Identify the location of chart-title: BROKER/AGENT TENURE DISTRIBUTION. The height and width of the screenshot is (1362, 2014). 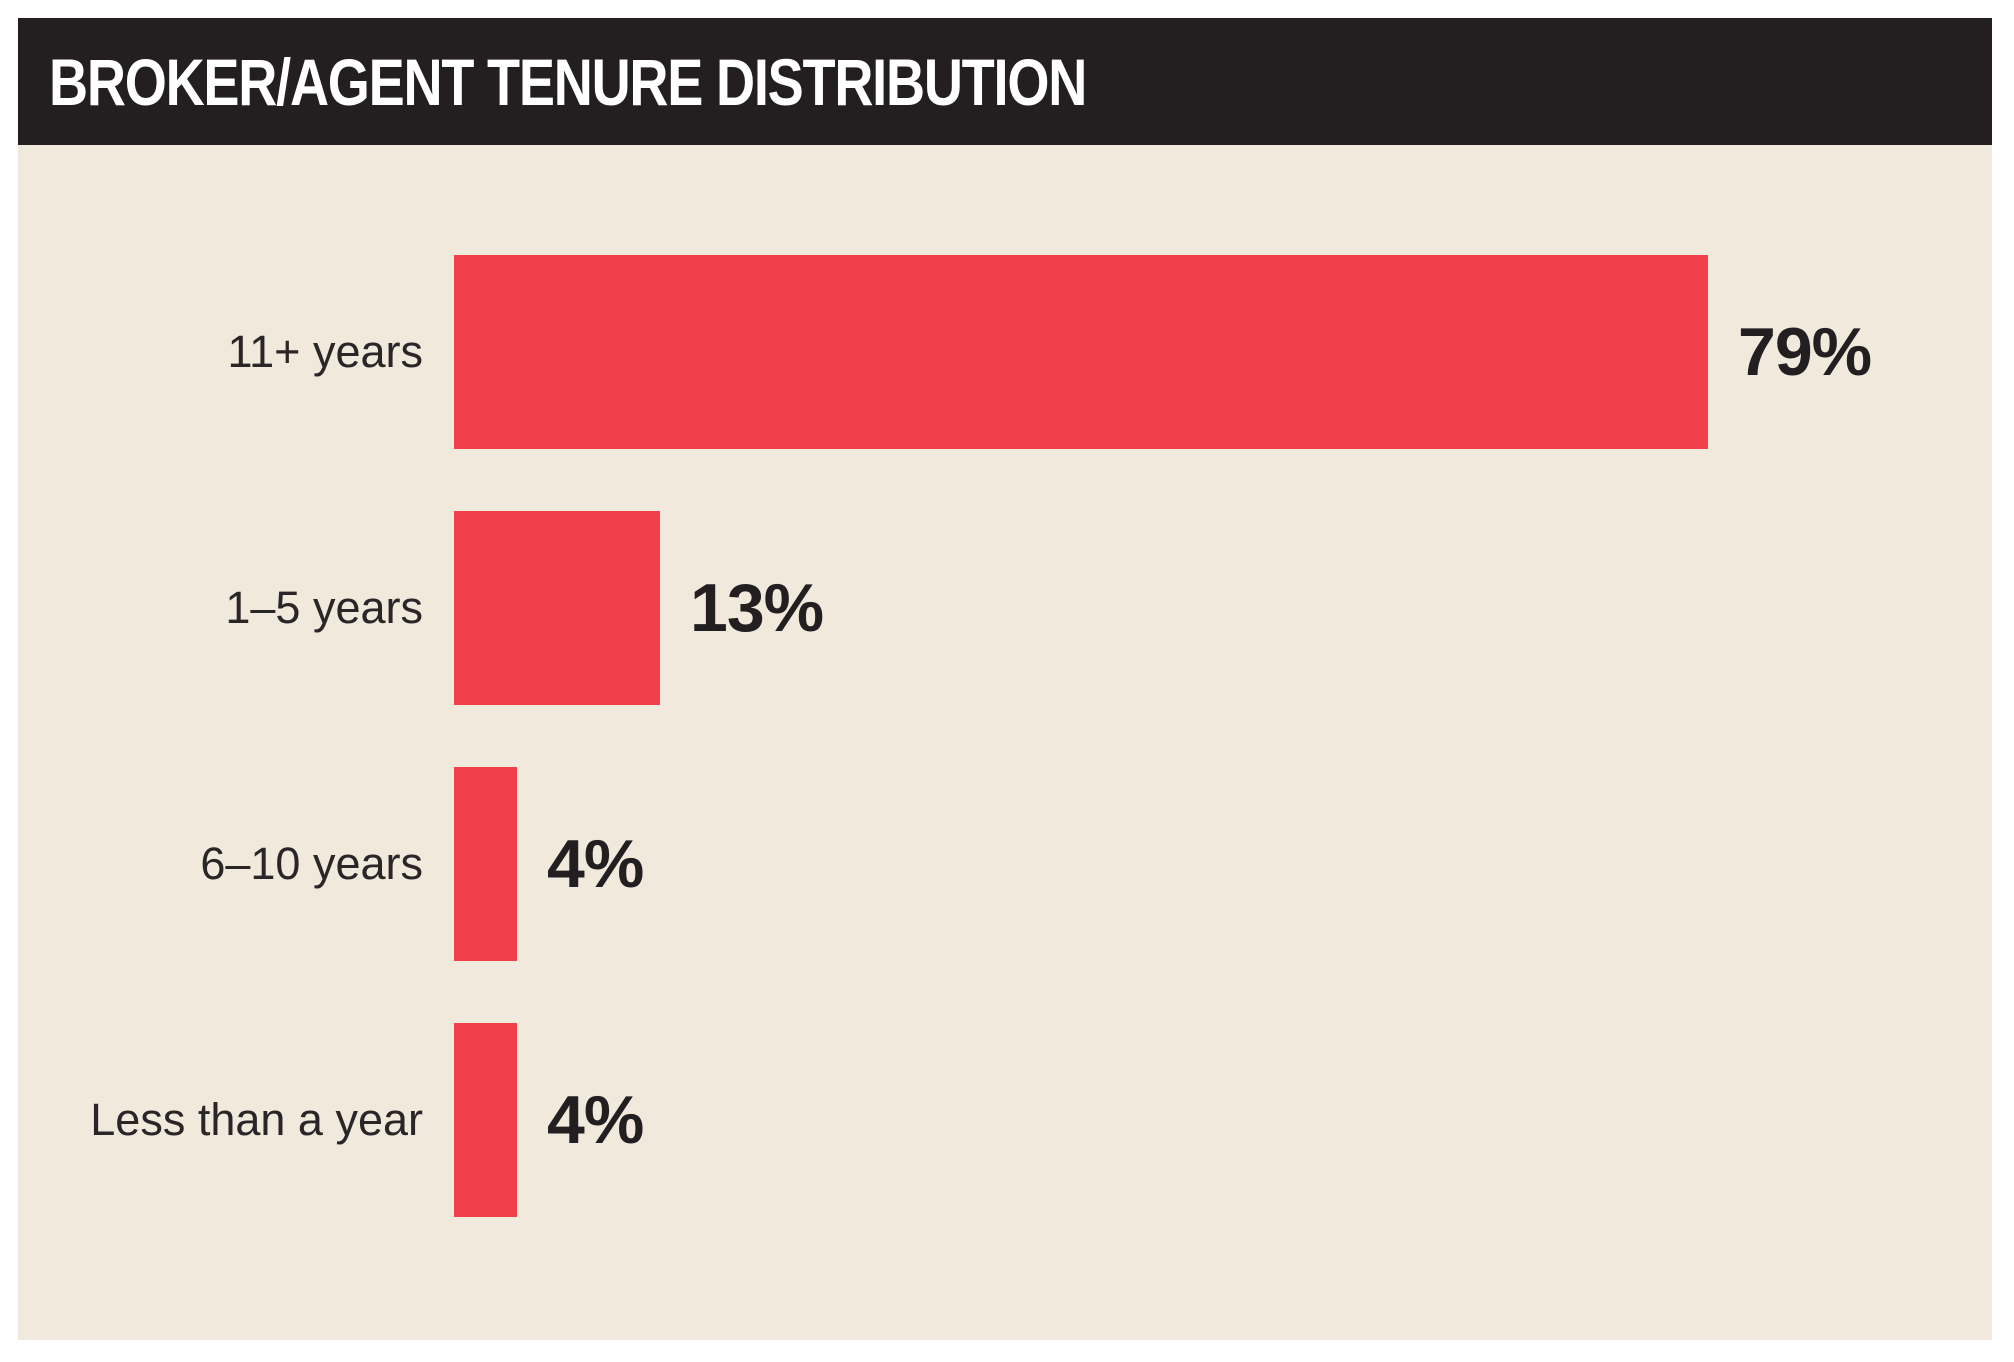
(568, 81).